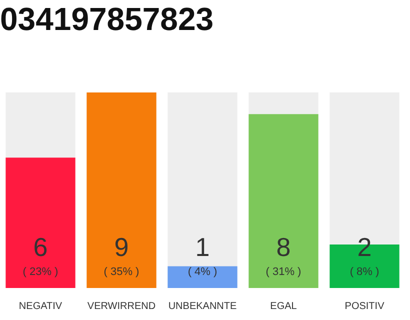 This screenshot has height=320, width=410. What do you see at coordinates (121, 306) in the screenshot?
I see `x-tick-label: VERWIRREND` at bounding box center [121, 306].